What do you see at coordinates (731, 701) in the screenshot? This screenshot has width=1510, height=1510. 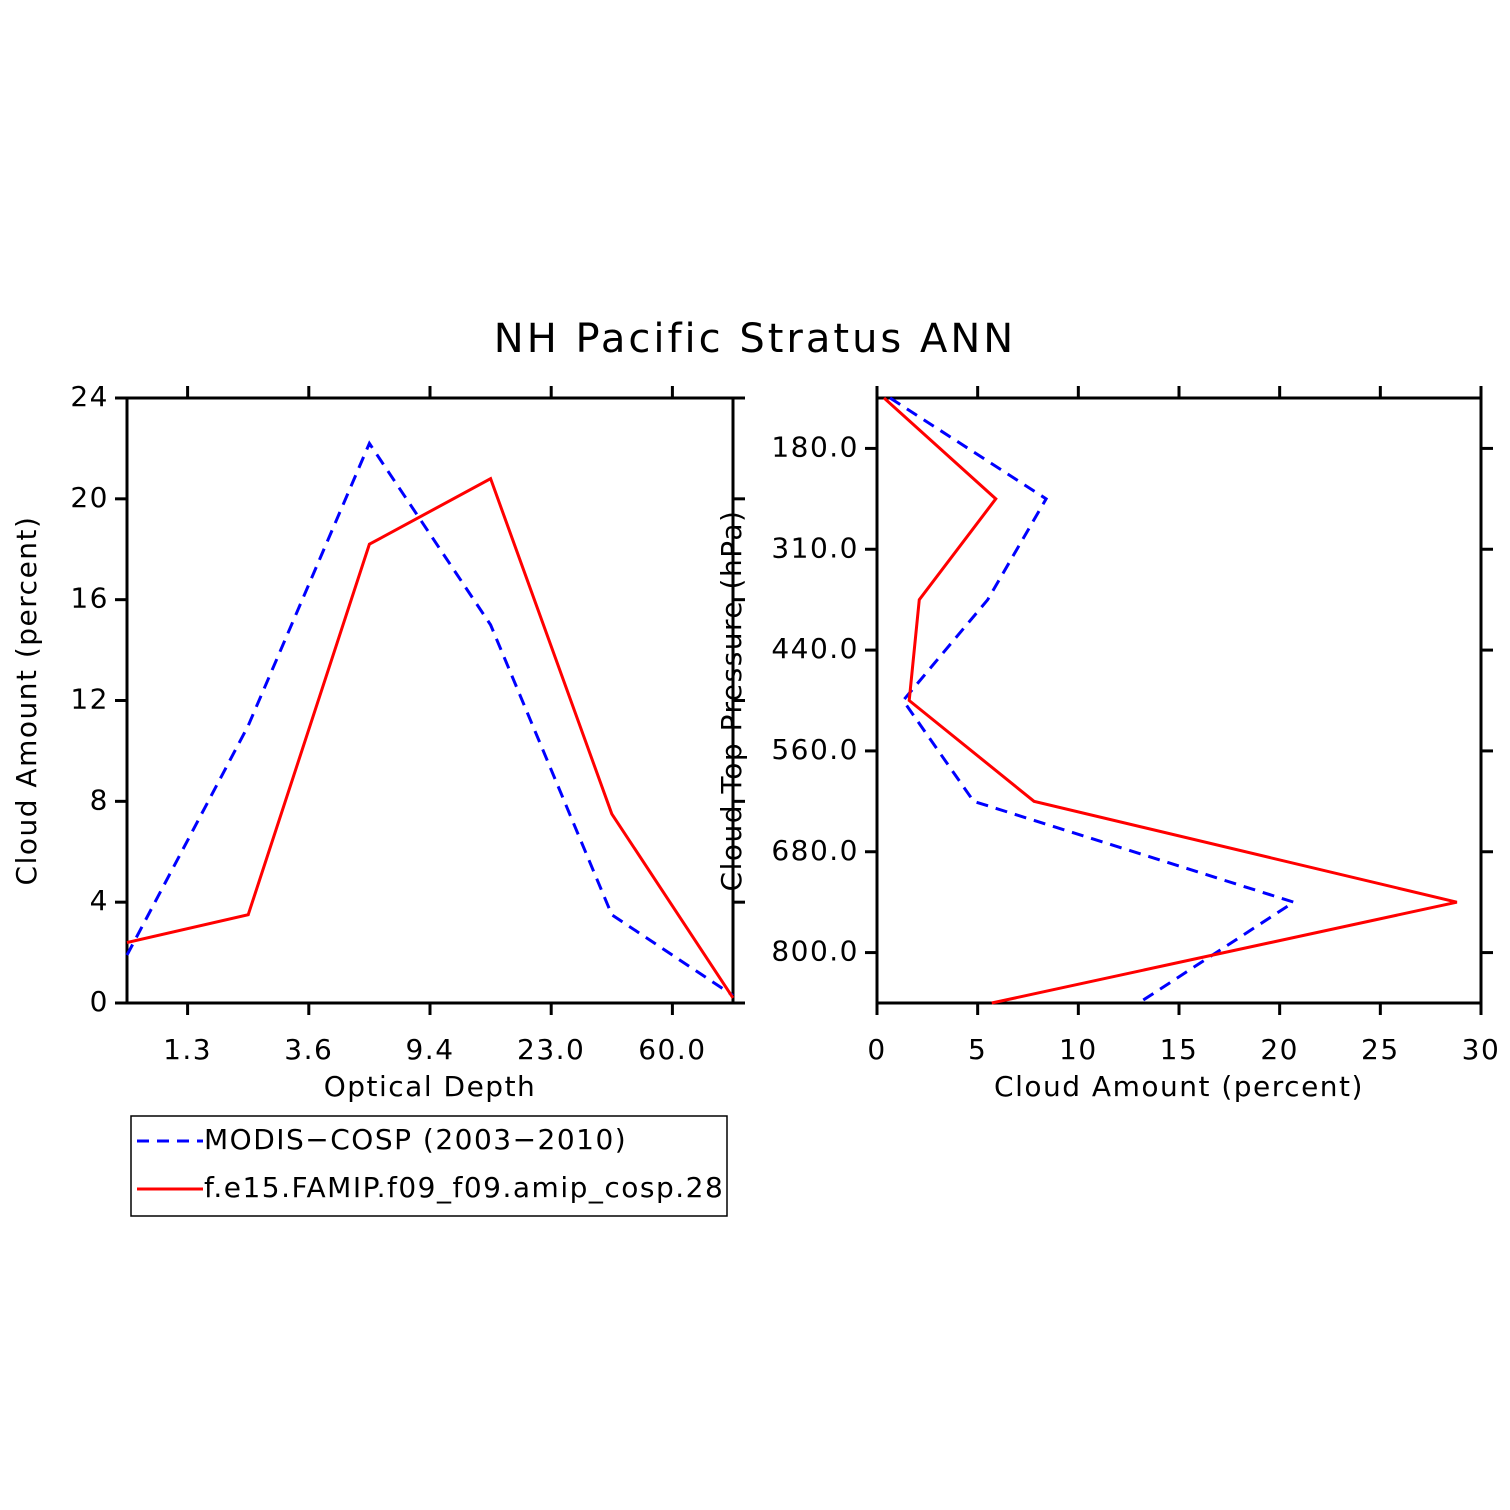 I see `y-axis-label: Cloud Top Pressure (hPa)` at bounding box center [731, 701].